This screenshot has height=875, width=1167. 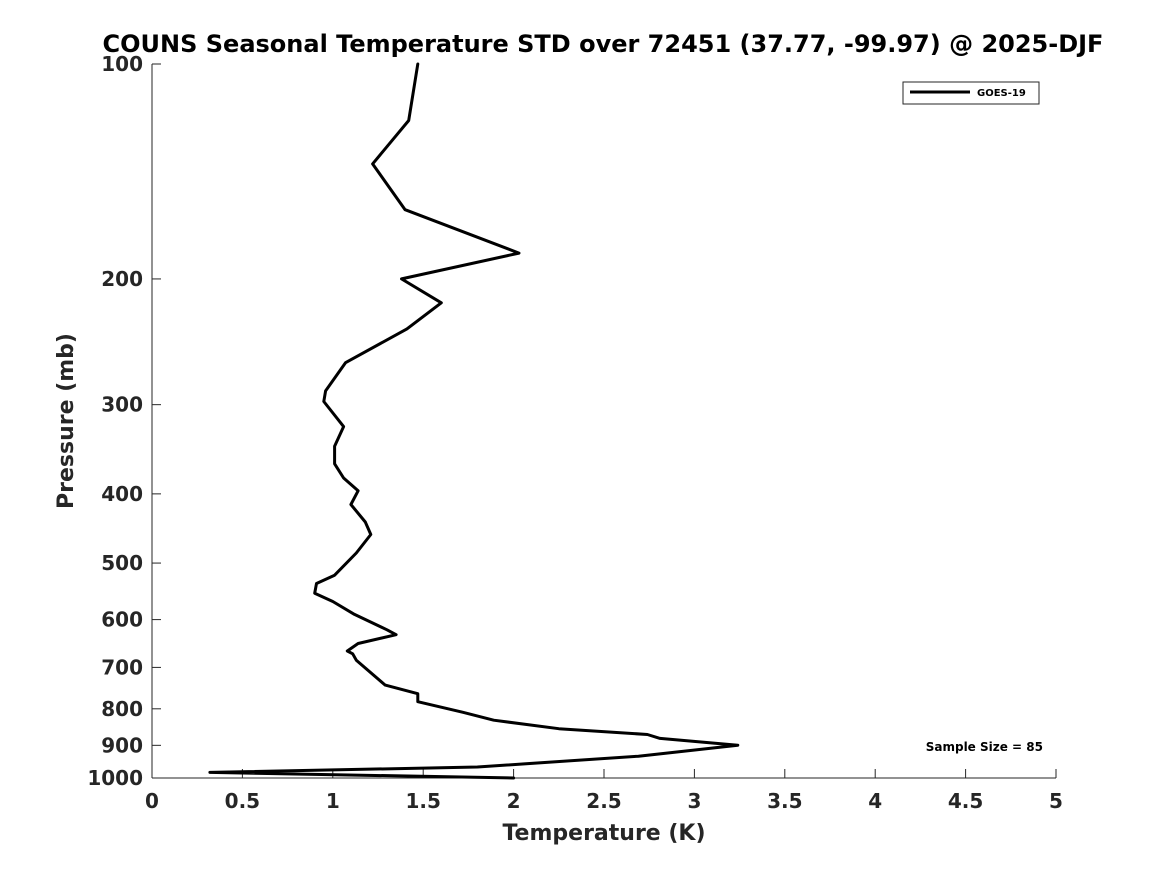 What do you see at coordinates (122, 494) in the screenshot?
I see `y-tick-label: 400` at bounding box center [122, 494].